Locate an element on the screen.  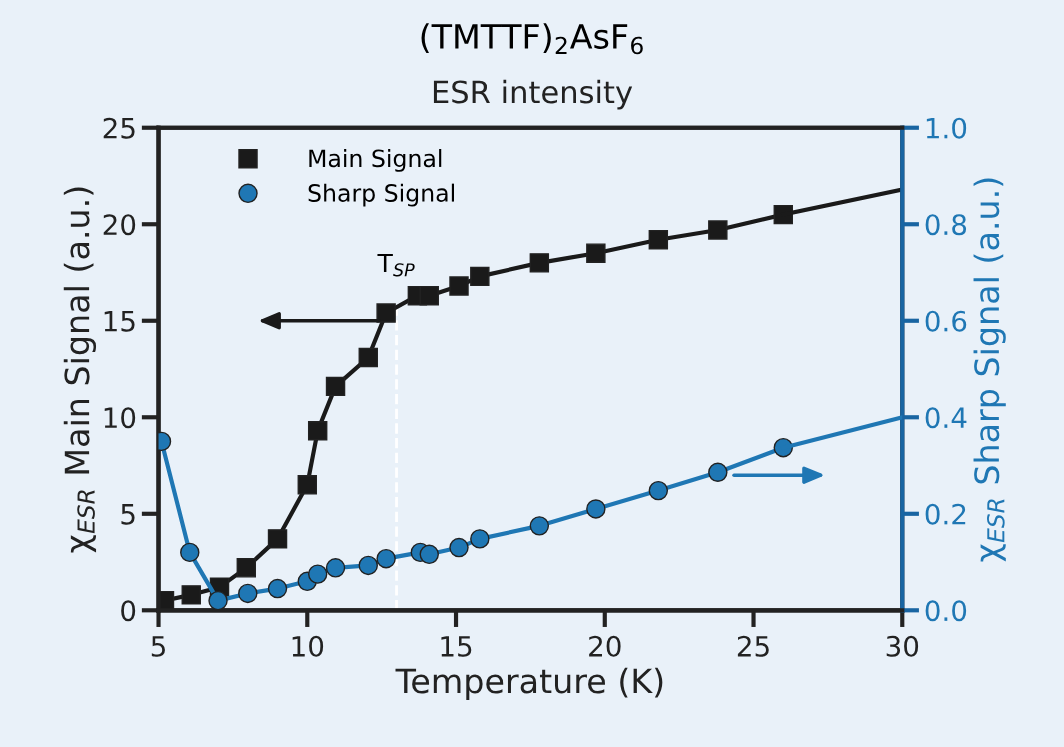
y-axis-title: χ$_{ESR}$ Main Signal (a.u.) is located at coordinates (80, 370).